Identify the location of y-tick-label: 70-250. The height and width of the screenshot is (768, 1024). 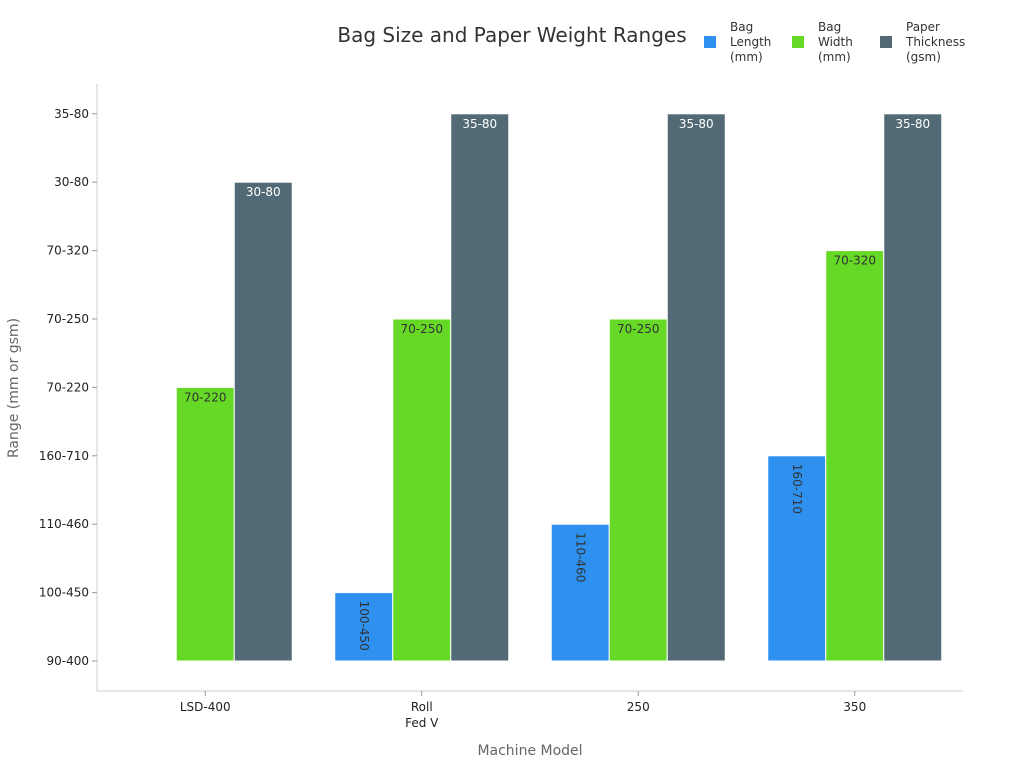
(67, 319).